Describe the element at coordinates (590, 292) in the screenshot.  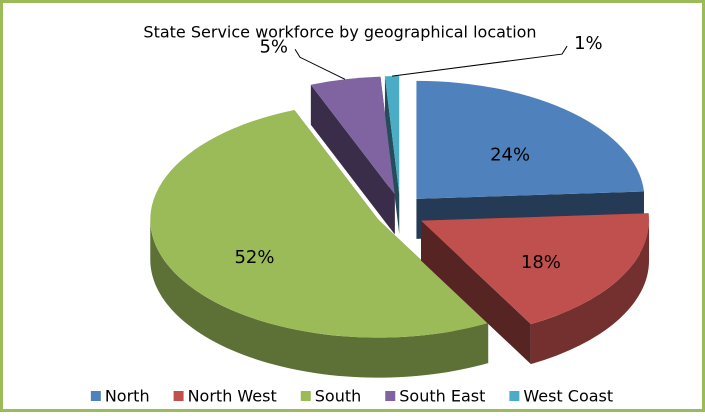
I see `slice-wall` at that location.